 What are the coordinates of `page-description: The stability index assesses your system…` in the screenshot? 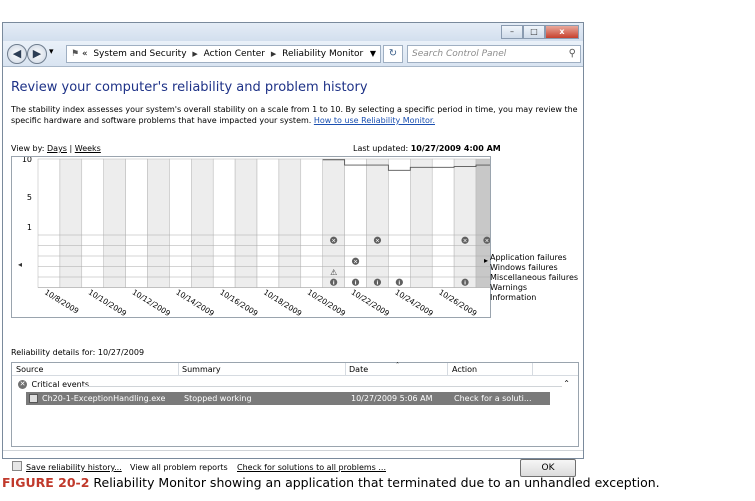 It's located at (295, 115).